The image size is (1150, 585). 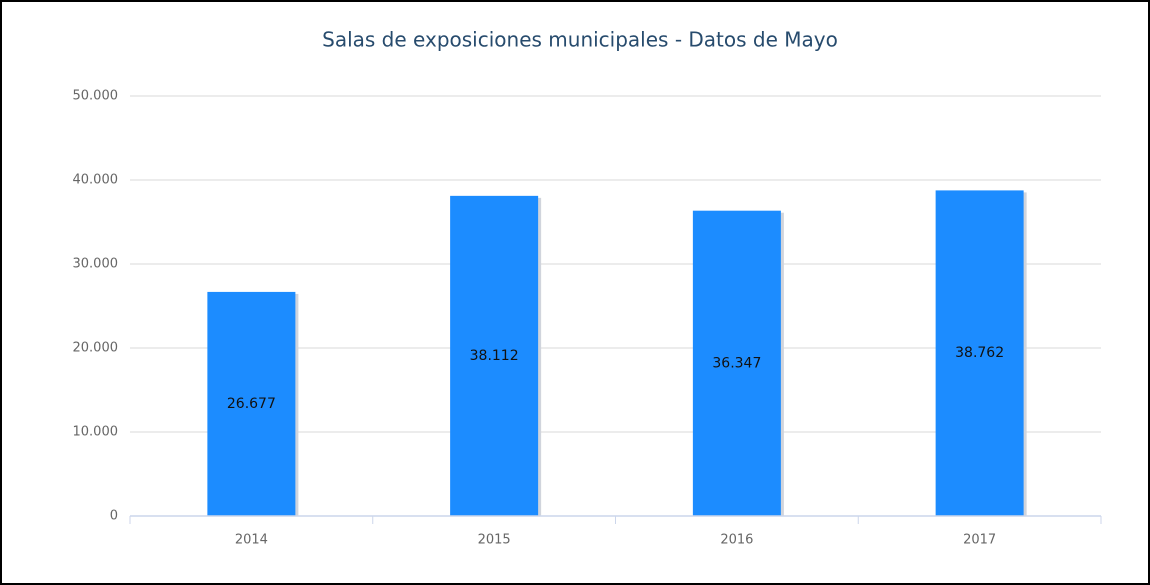 I want to click on x-tick-label: 2014, so click(x=251, y=540).